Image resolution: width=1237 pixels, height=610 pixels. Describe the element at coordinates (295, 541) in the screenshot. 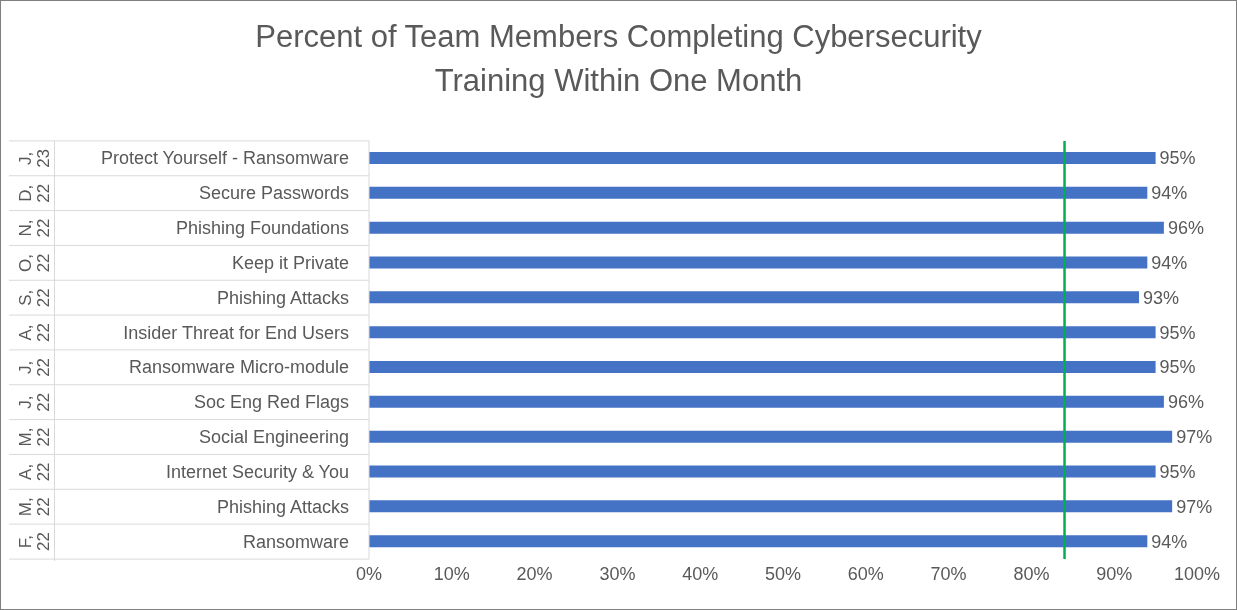

I see `y-tick-label: Ransomware` at that location.